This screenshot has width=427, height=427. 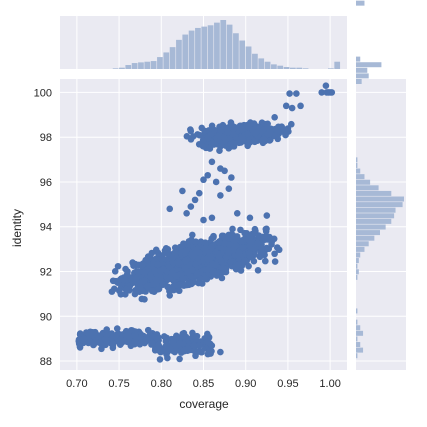 What do you see at coordinates (46, 138) in the screenshot?
I see `y-tick-label: 98` at bounding box center [46, 138].